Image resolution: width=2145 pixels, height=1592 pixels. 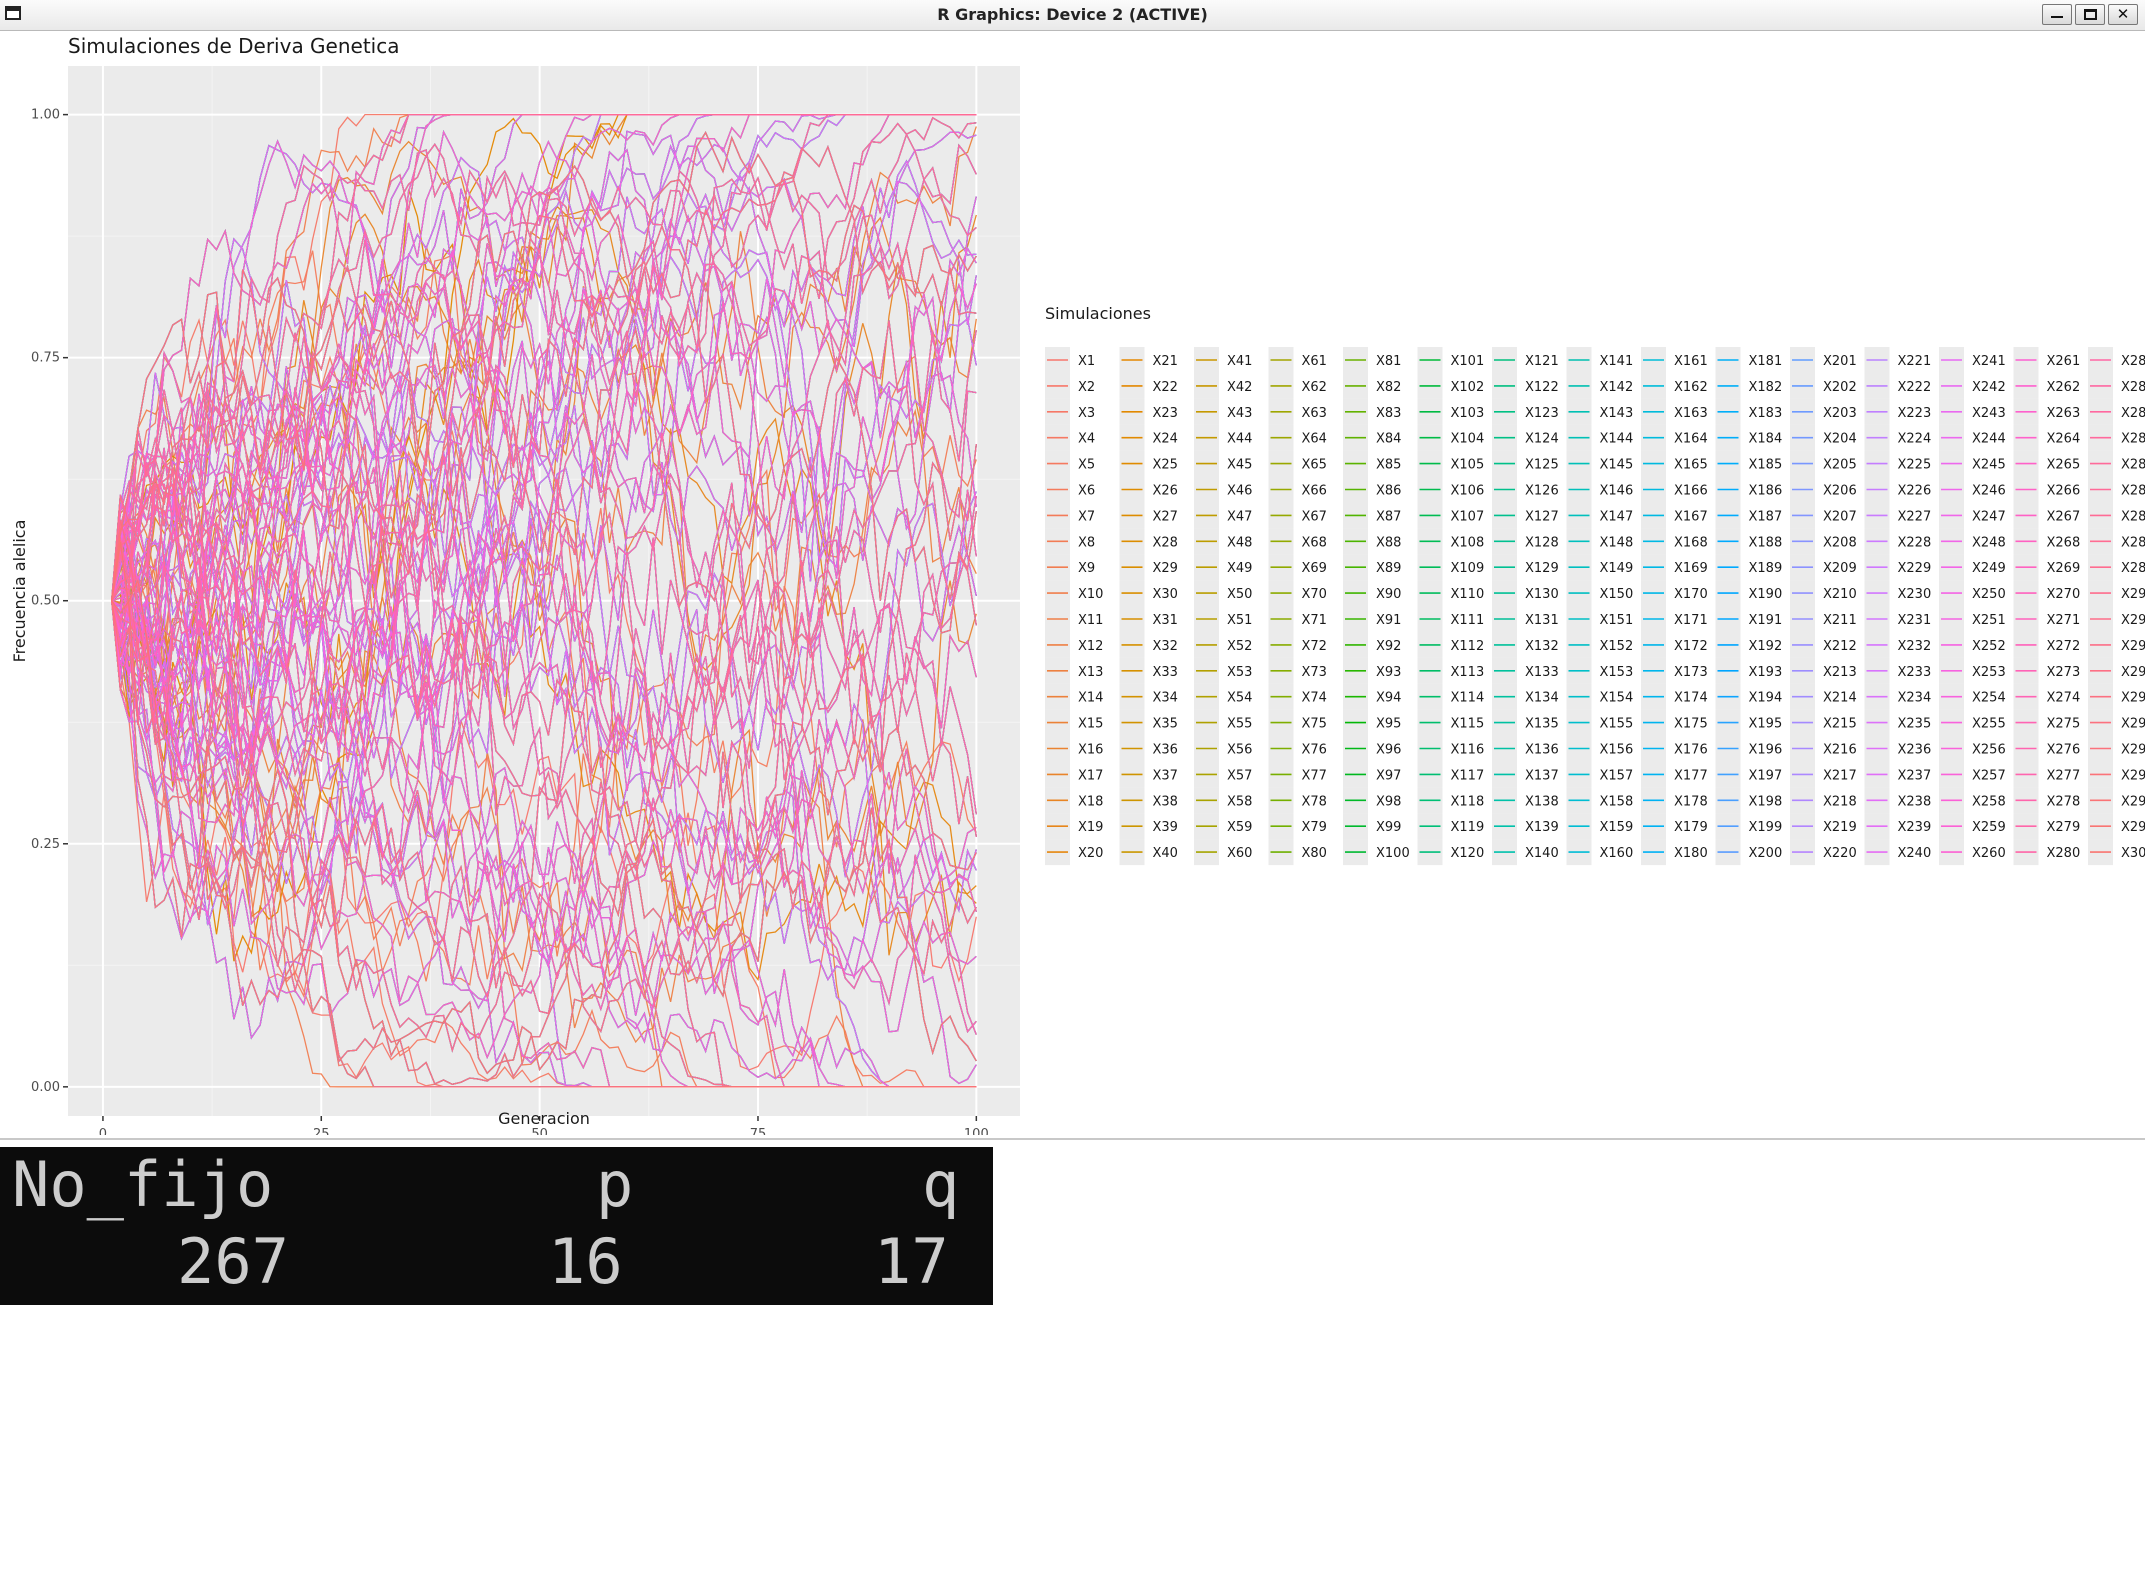 I want to click on legend-label: X86, so click(x=1388, y=491).